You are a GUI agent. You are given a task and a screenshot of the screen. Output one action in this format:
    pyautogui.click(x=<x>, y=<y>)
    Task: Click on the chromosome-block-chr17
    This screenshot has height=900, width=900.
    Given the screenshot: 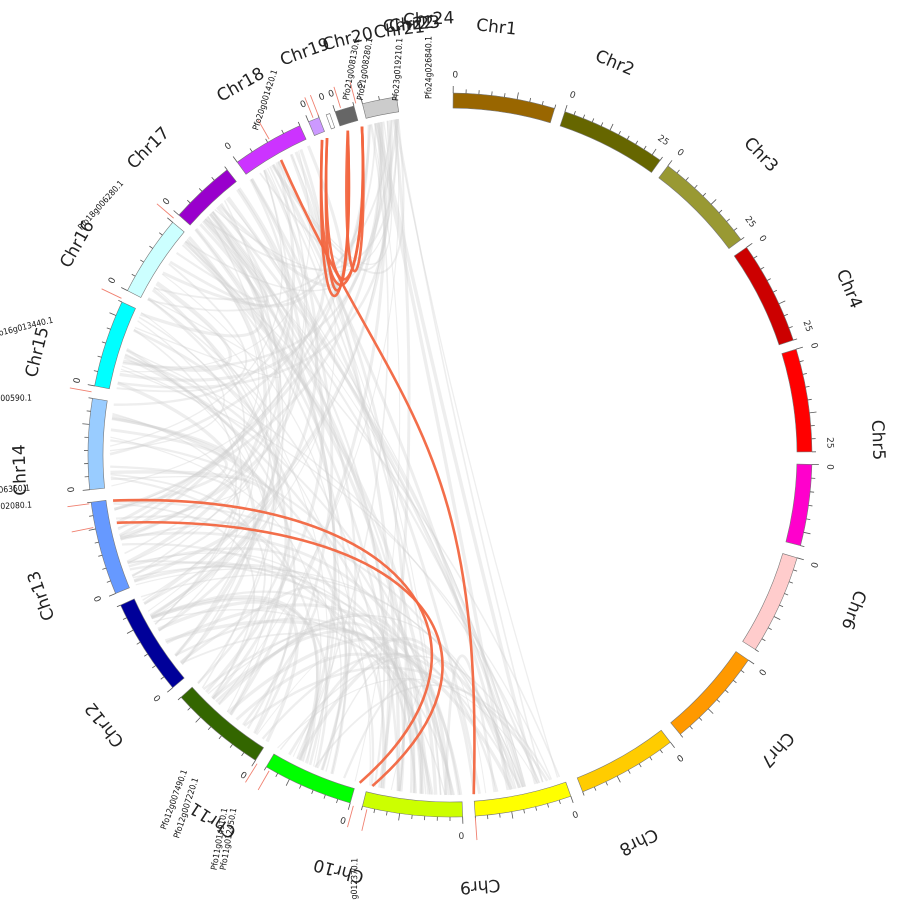 What is the action you would take?
    pyautogui.click(x=115, y=345)
    